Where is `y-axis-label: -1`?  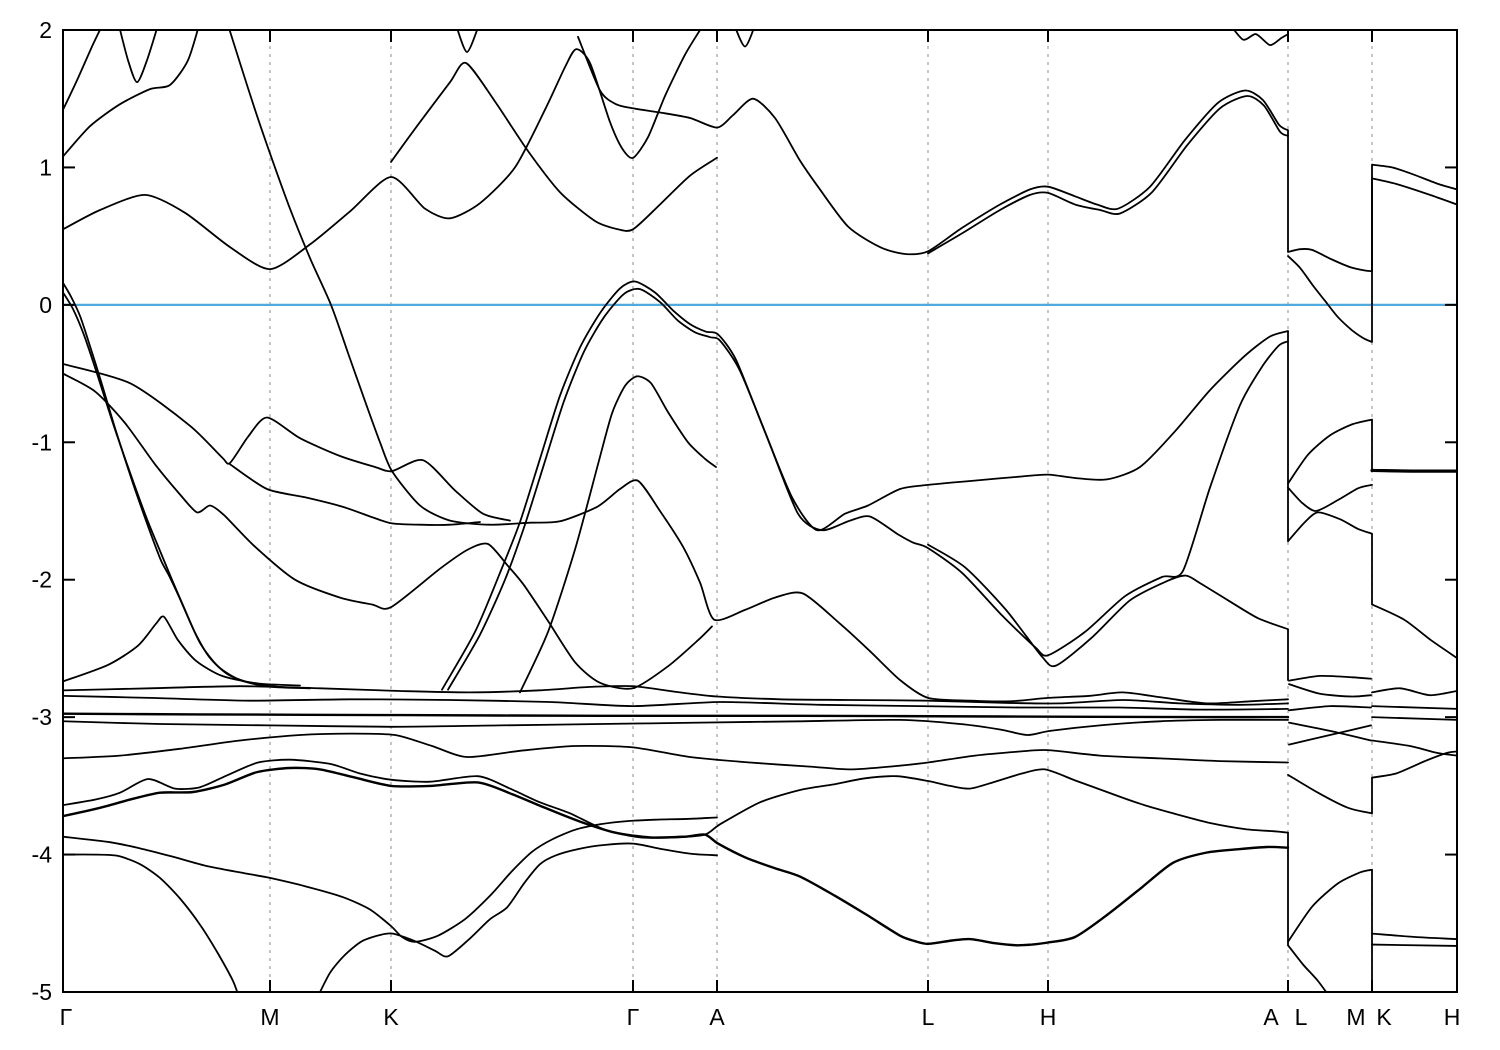 y-axis-label: -1 is located at coordinates (42, 442).